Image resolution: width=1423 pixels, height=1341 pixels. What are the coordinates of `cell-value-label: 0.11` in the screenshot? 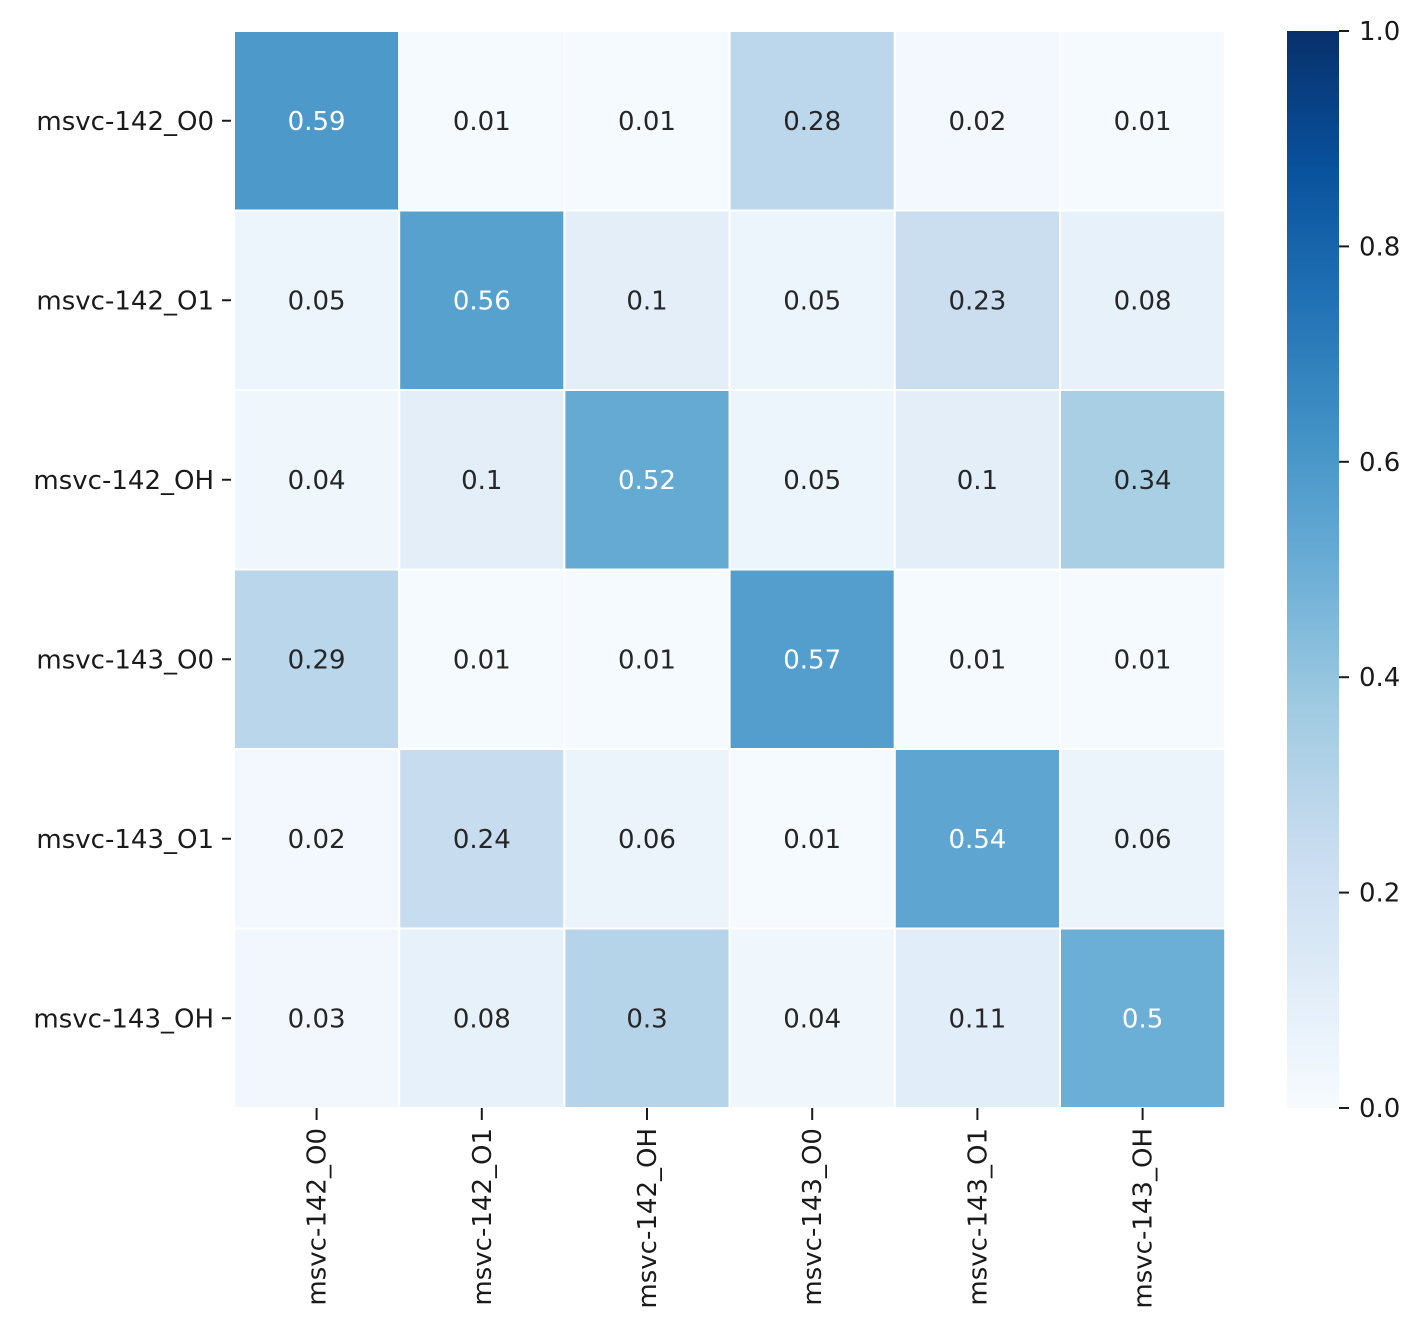 It's located at (977, 1019).